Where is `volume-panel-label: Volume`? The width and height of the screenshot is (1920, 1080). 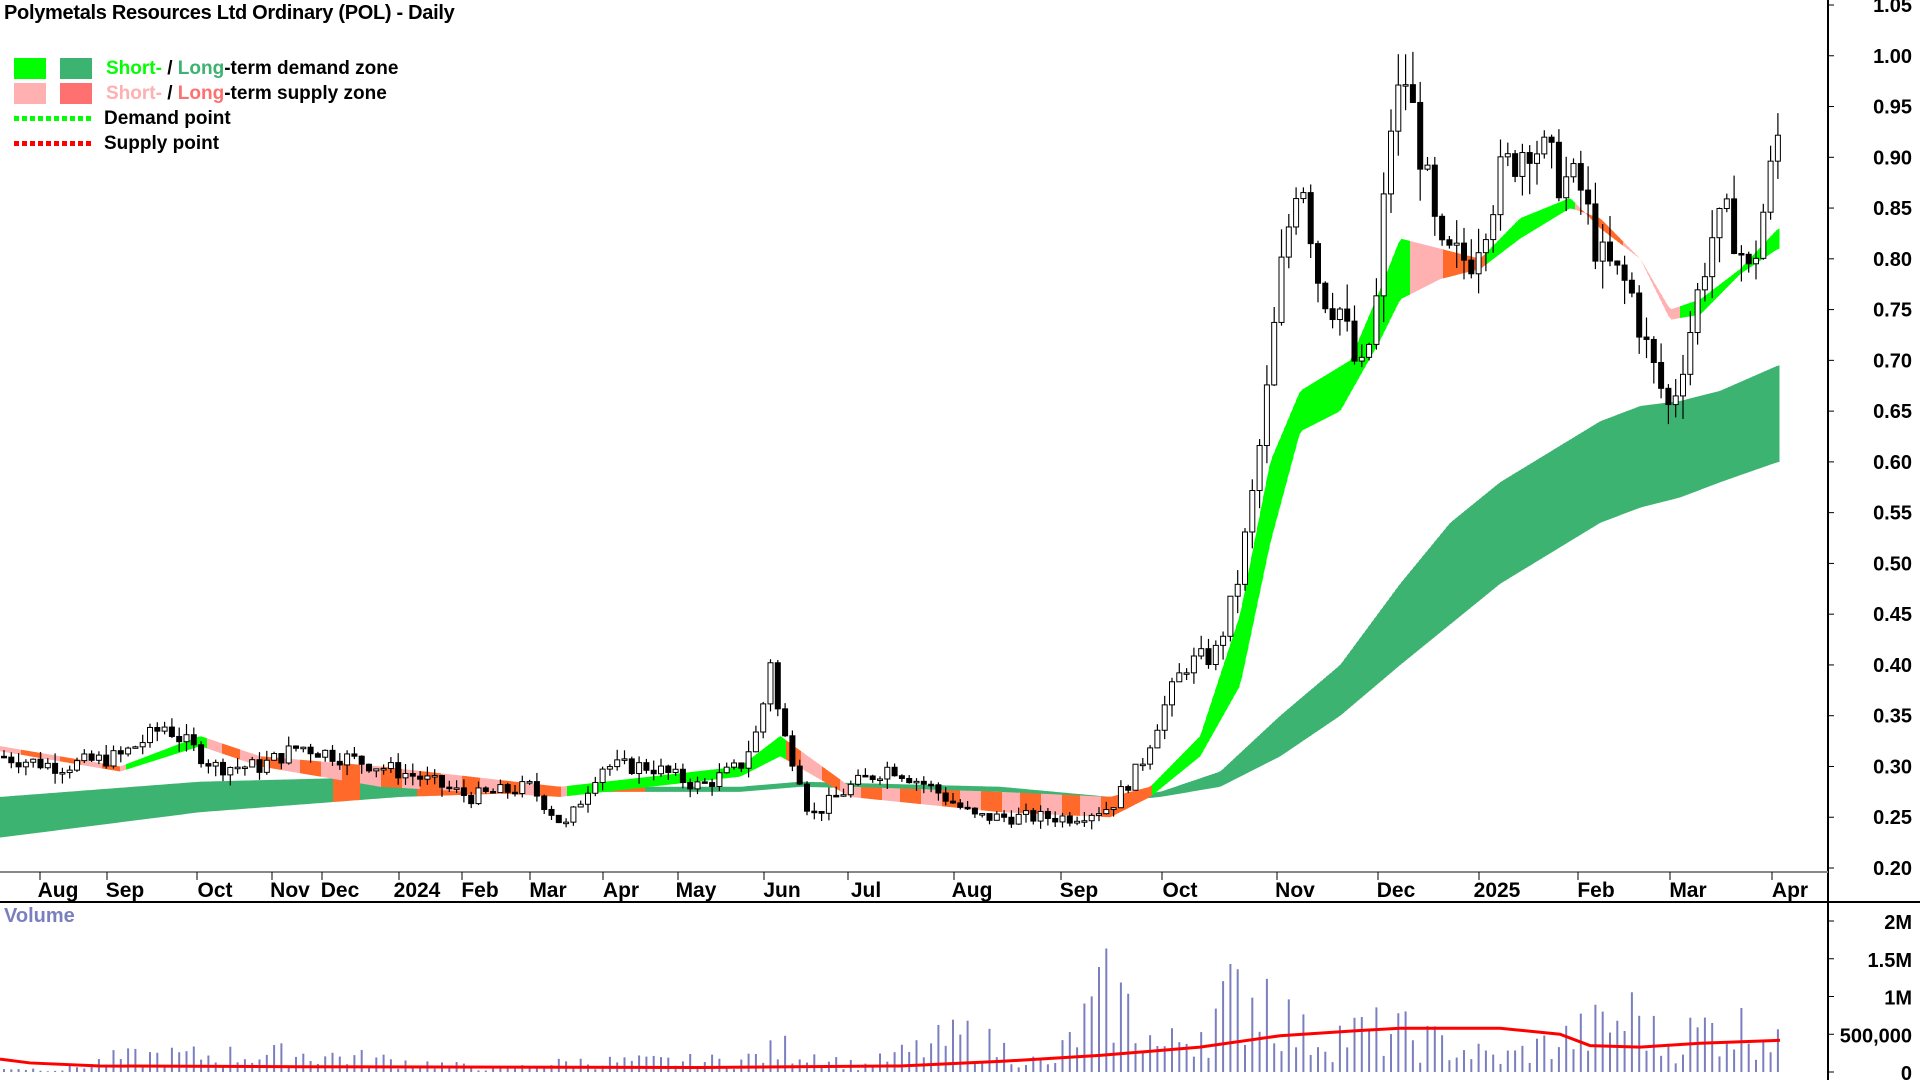
volume-panel-label: Volume is located at coordinates (39, 916).